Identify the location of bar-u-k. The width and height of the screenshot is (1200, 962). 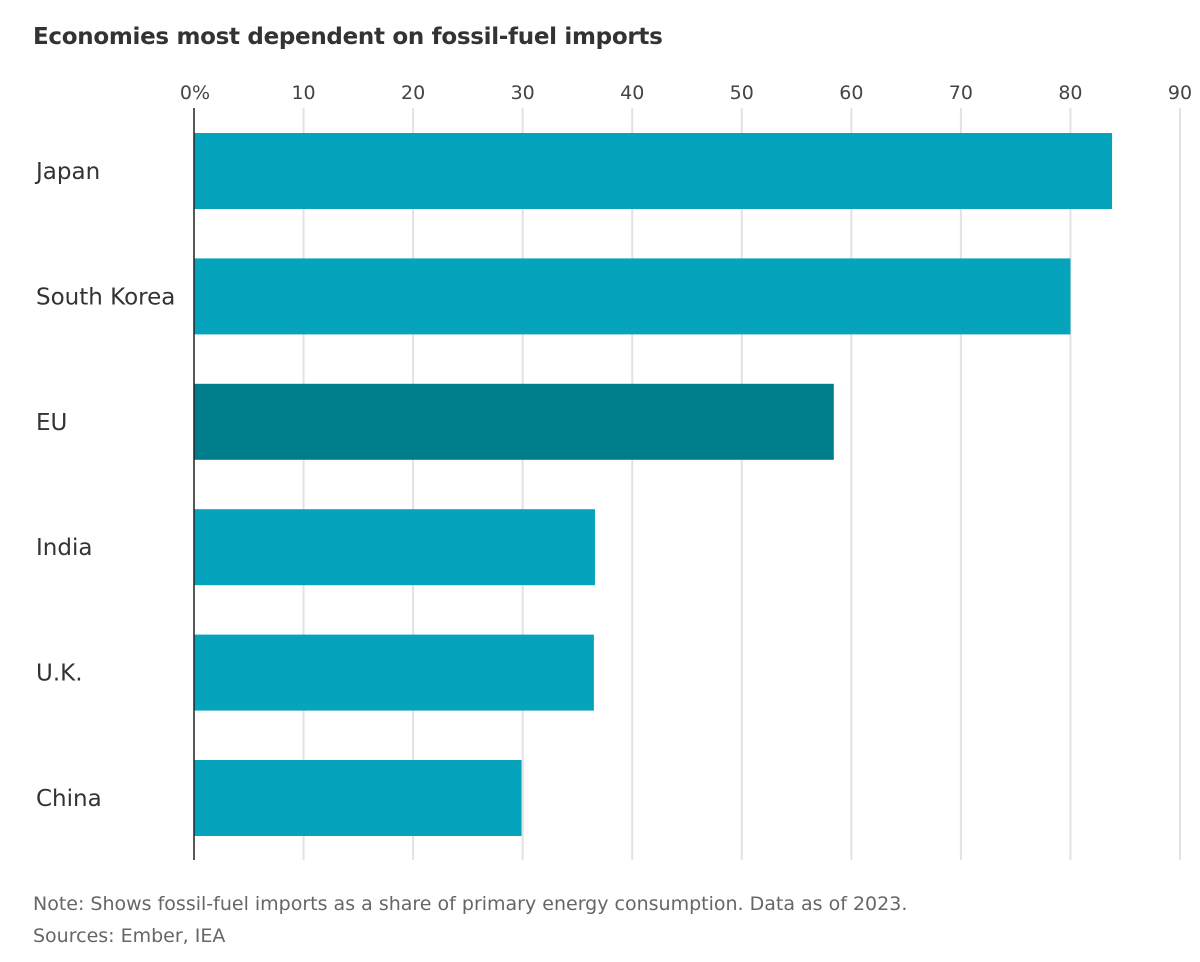
(394, 672).